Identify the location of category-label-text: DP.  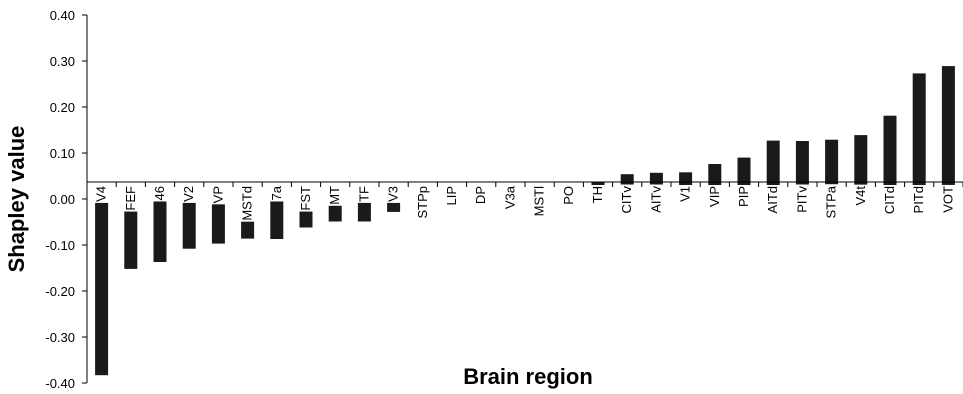
(480, 195).